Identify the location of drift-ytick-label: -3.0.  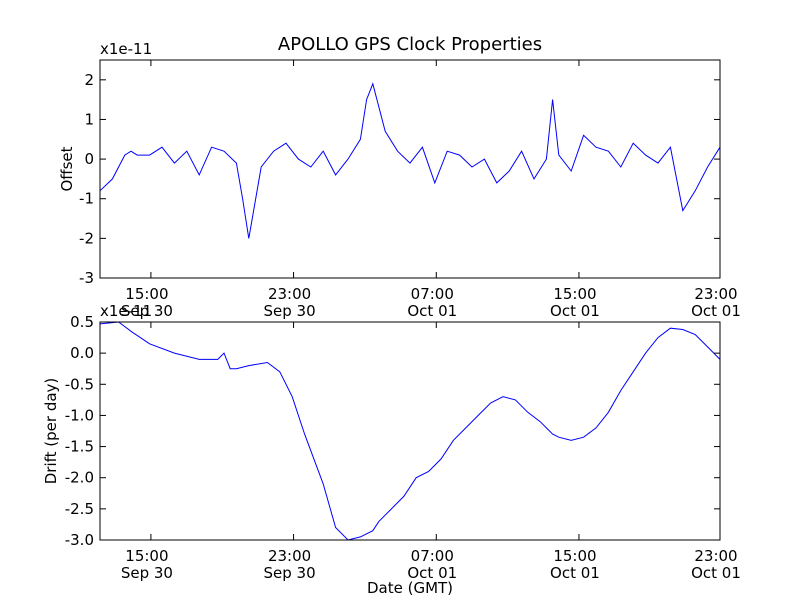
(79, 540).